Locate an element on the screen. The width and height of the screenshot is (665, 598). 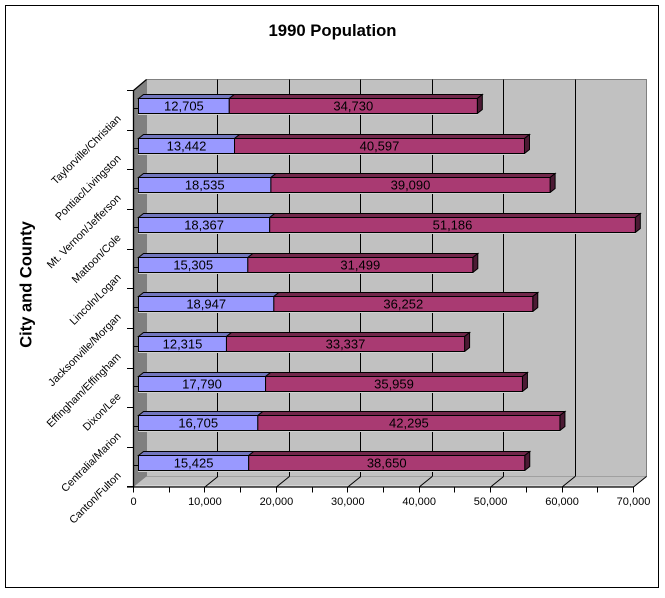
svg-text: 60,000 is located at coordinates (562, 502).